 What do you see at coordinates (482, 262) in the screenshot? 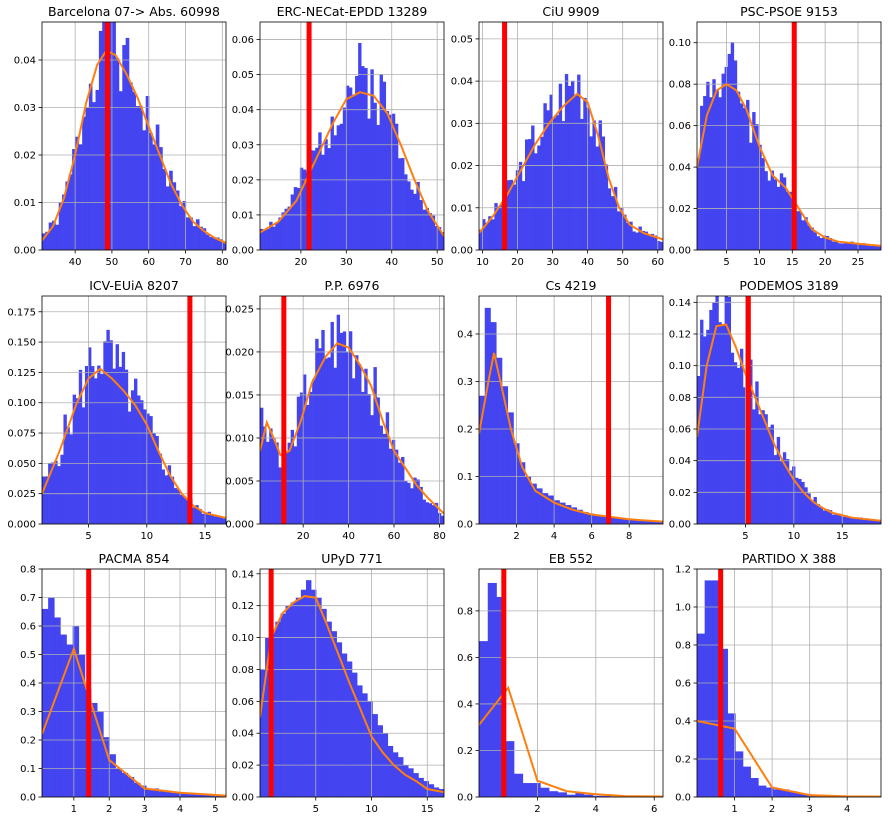
I see `x-tick-label: 10` at bounding box center [482, 262].